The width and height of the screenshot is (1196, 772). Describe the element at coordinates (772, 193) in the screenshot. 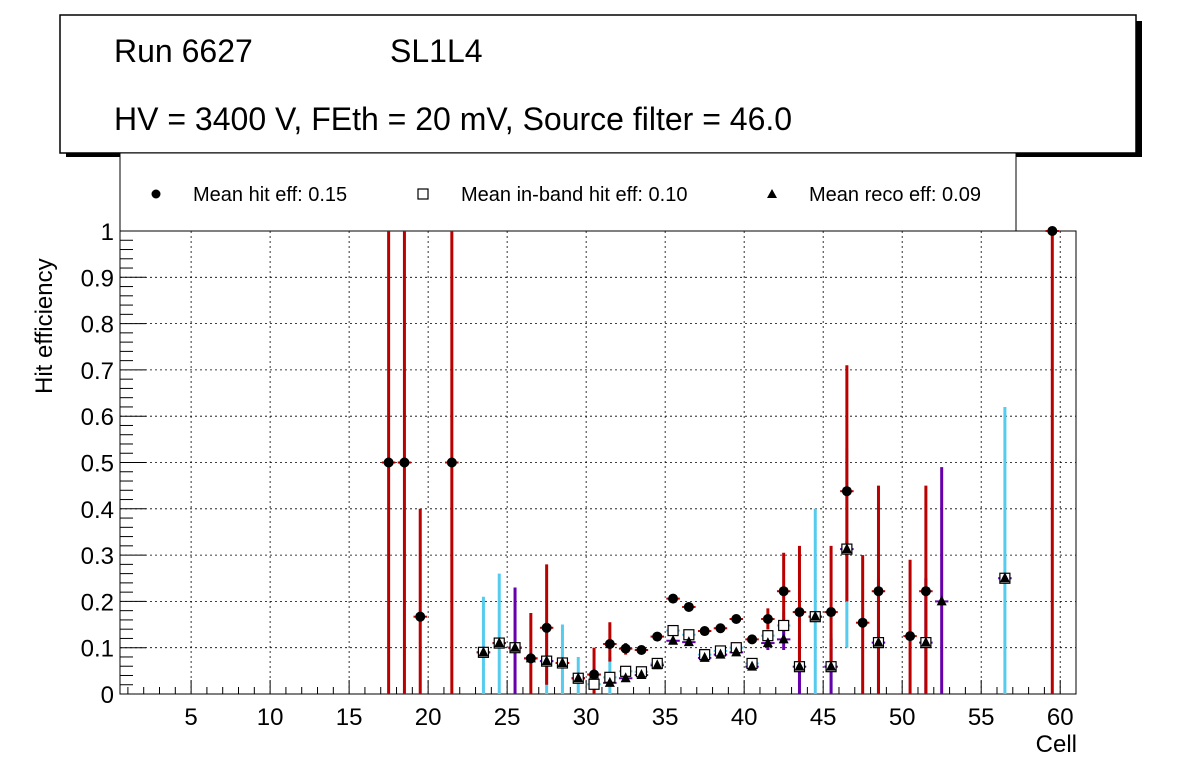

I see `legend-reco-marker` at that location.